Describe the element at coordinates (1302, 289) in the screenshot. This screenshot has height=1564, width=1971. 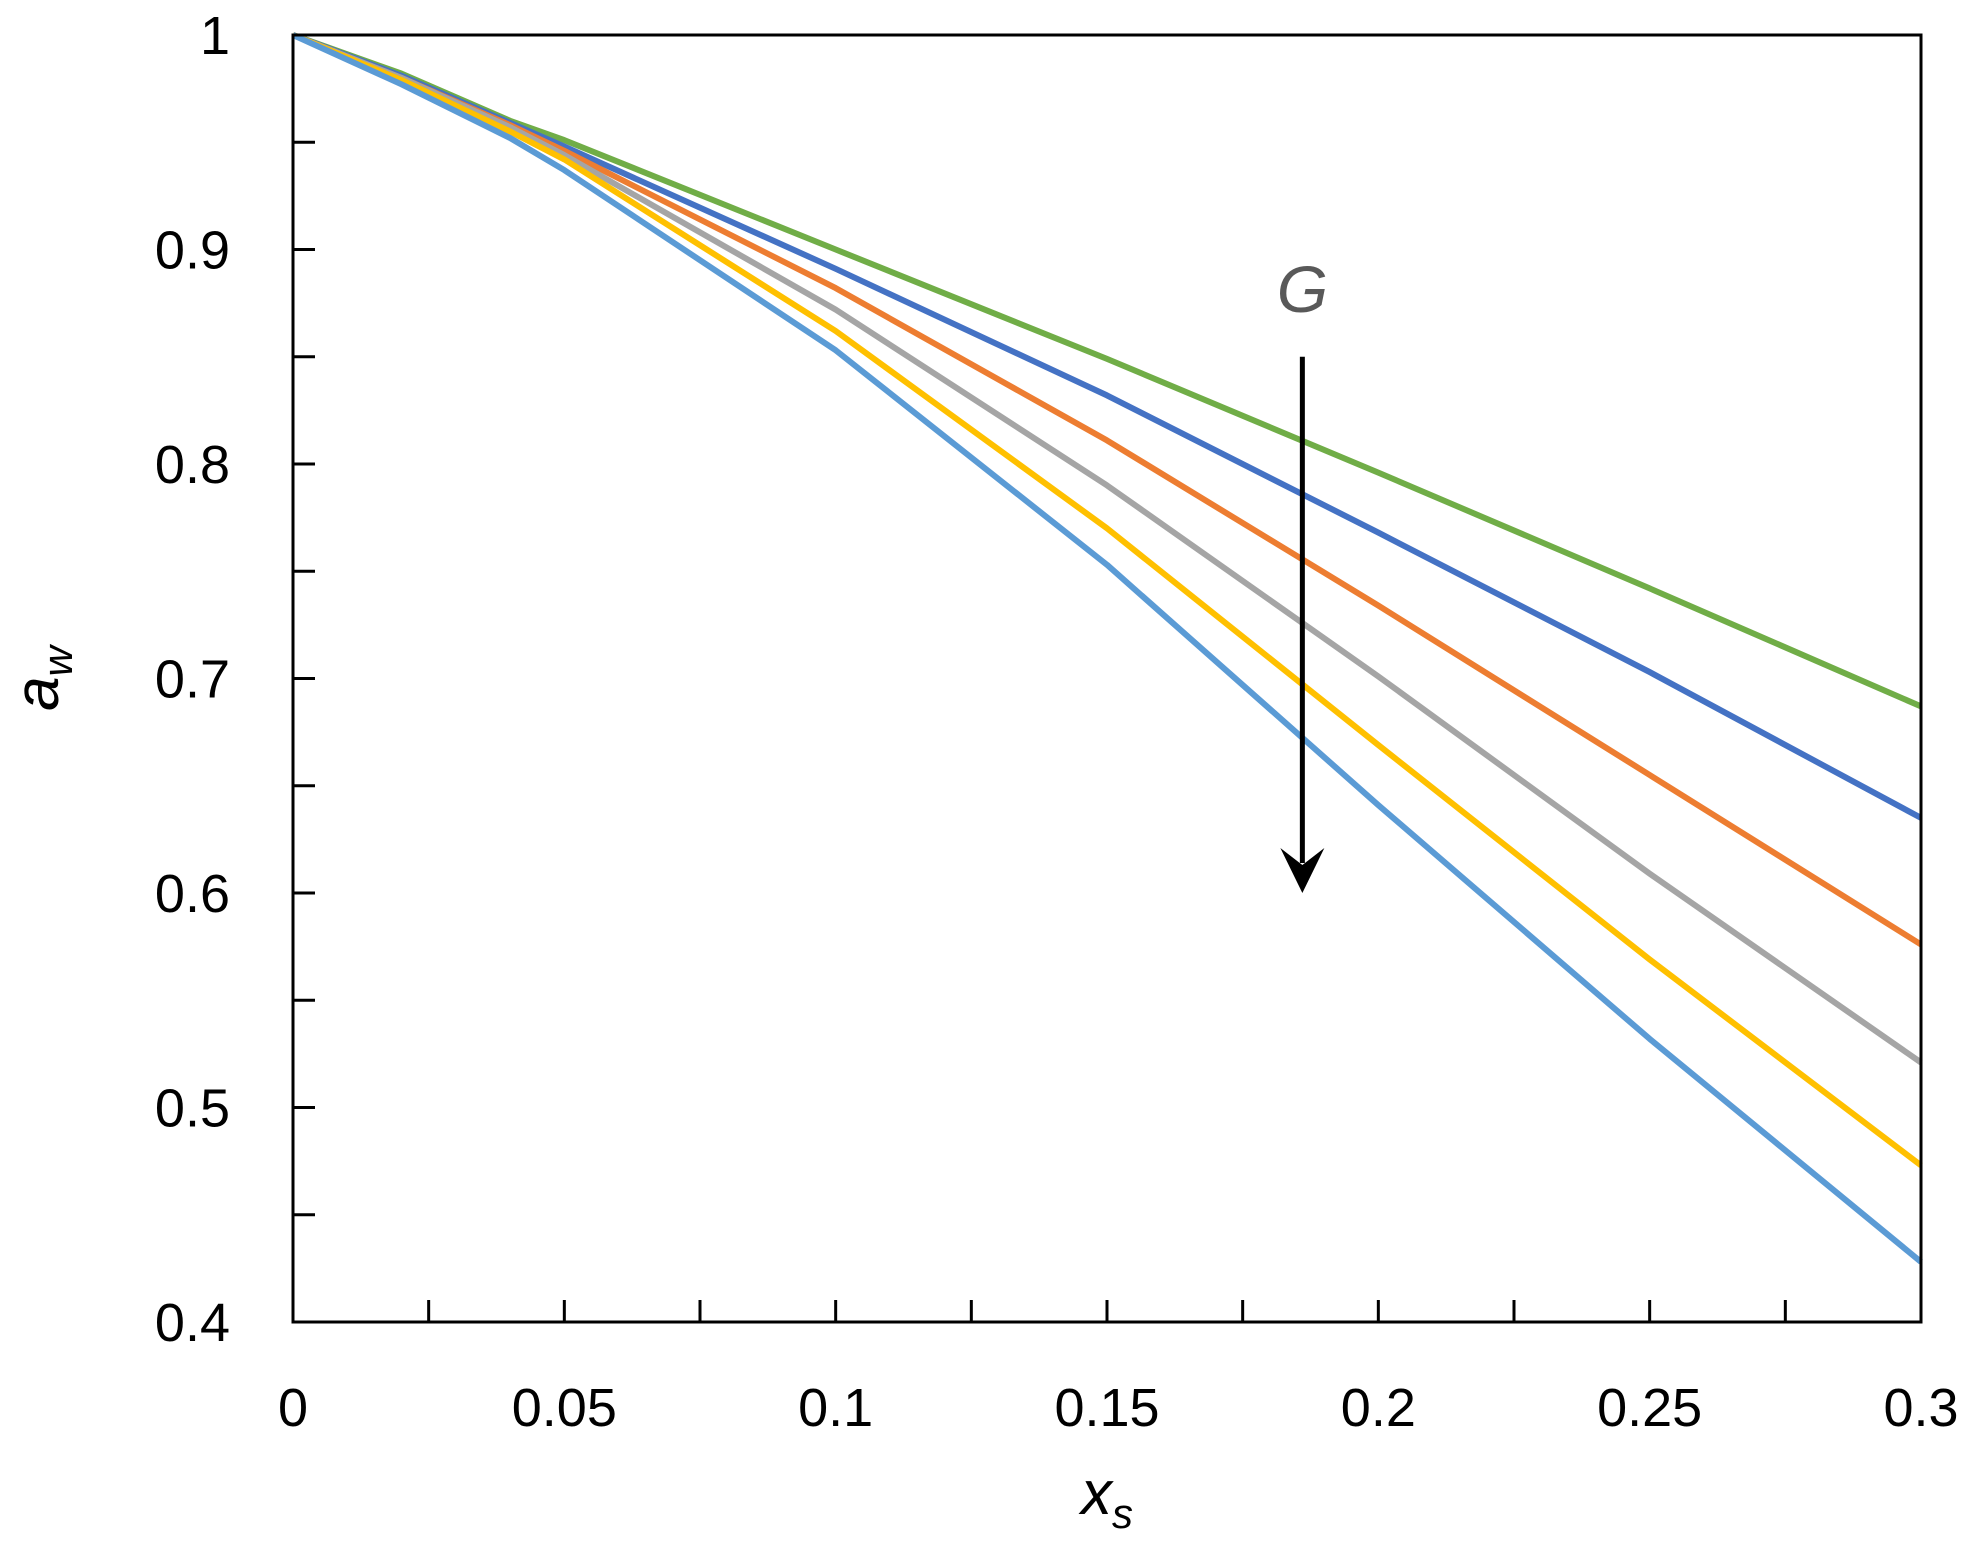
I see `annotation-label: G` at that location.